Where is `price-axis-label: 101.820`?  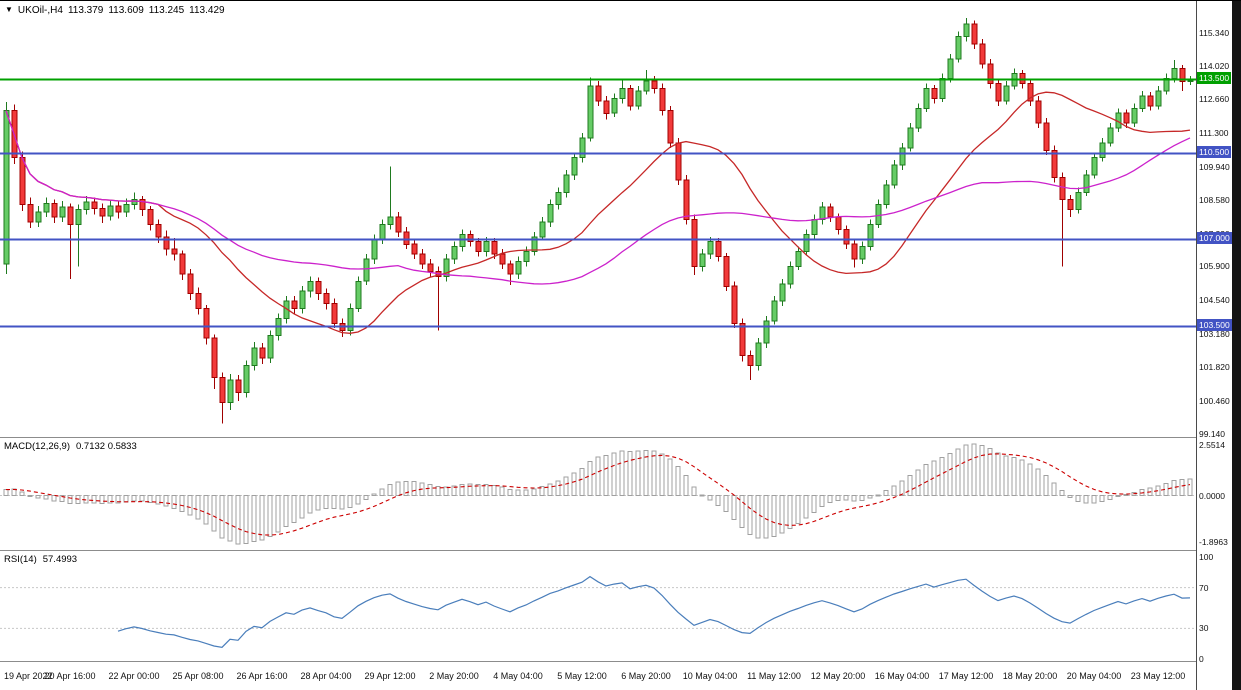 price-axis-label: 101.820 is located at coordinates (1214, 367).